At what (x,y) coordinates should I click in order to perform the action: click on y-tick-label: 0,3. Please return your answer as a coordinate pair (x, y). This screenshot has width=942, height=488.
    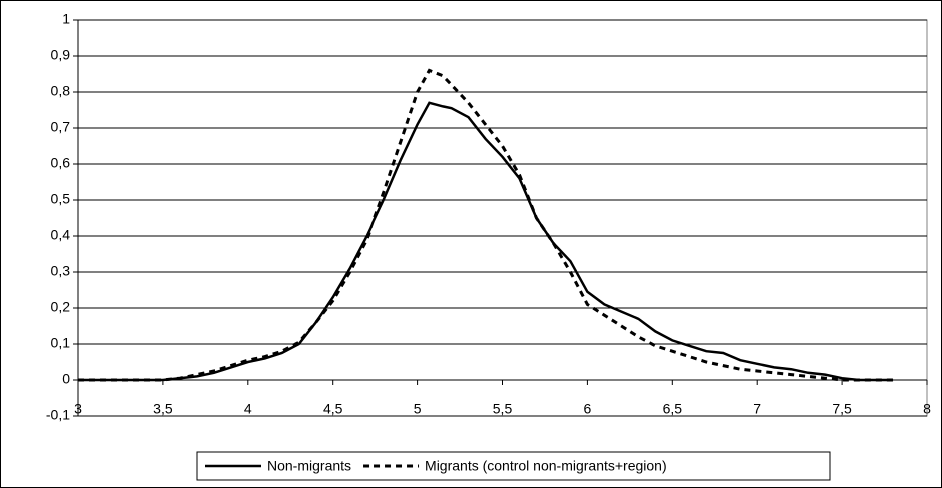
    Looking at the image, I should click on (61, 271).